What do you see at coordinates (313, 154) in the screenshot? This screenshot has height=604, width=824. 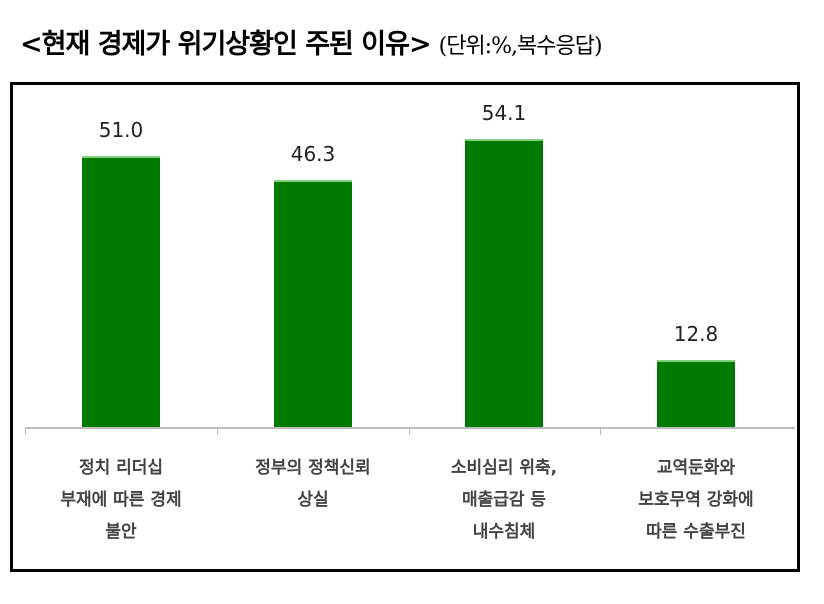 I see `value-label: 46.3` at bounding box center [313, 154].